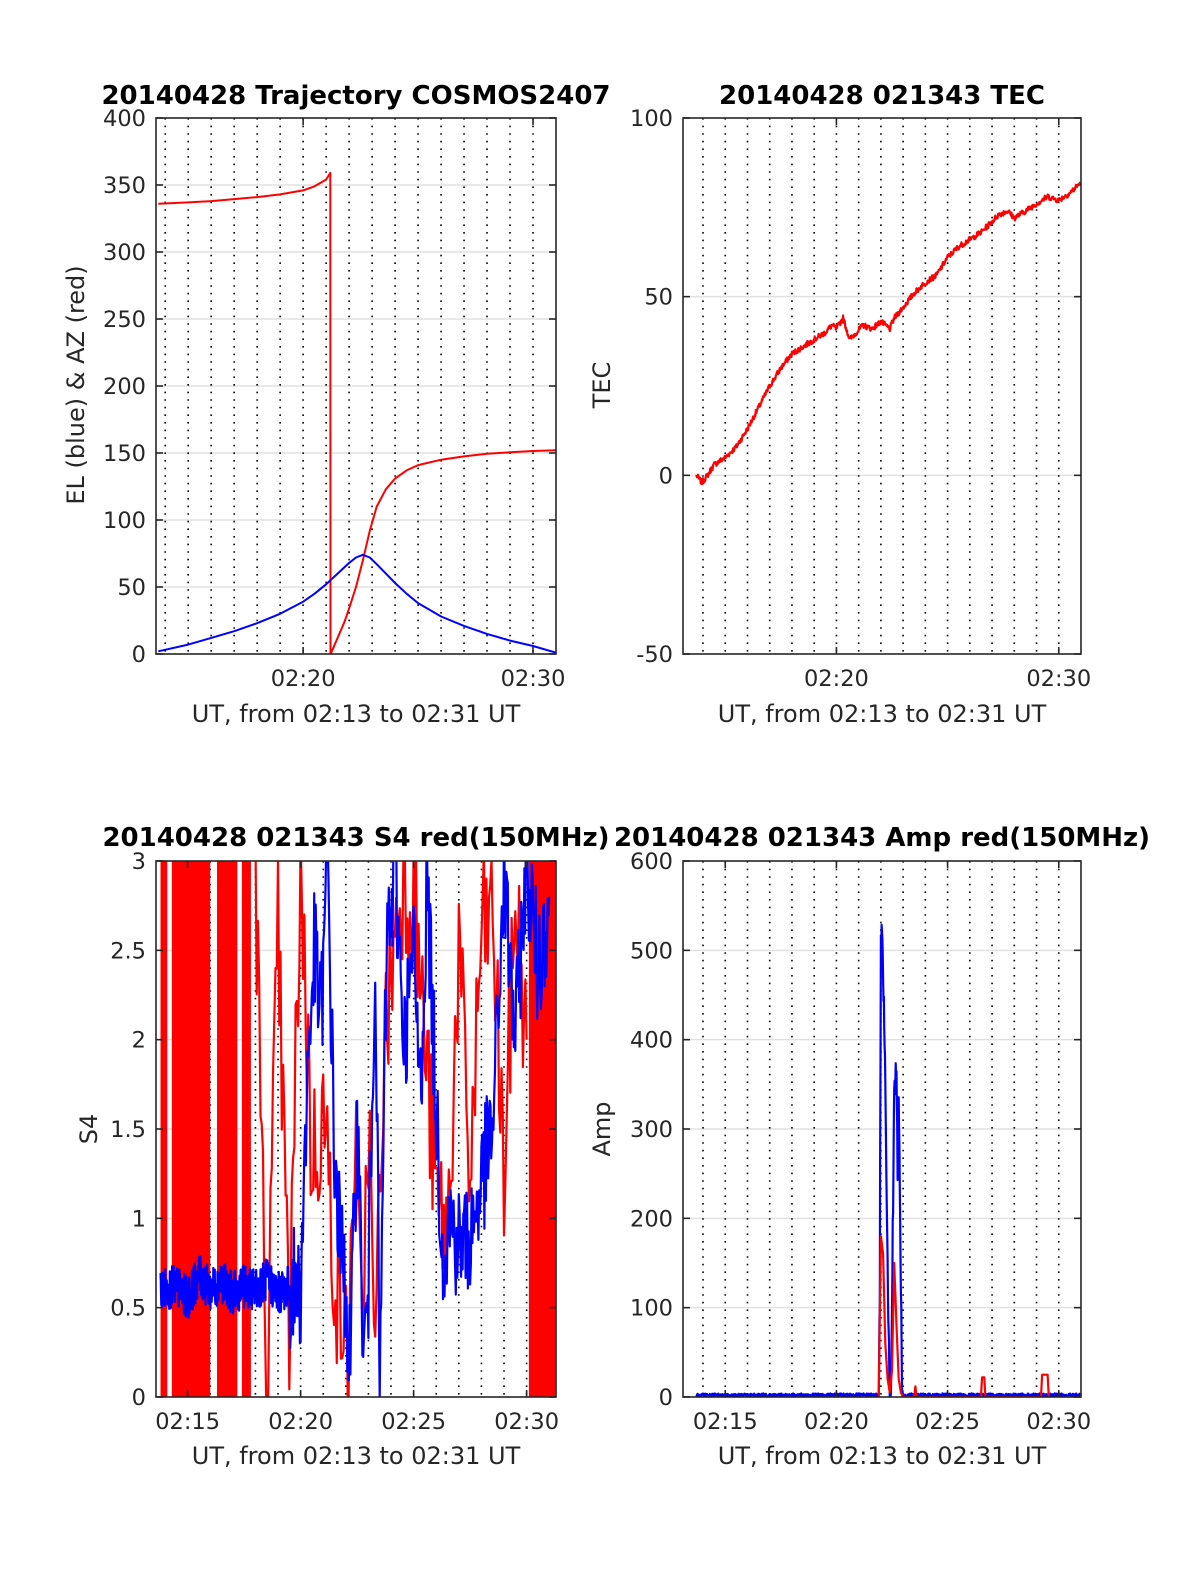 The height and width of the screenshot is (1575, 1200). What do you see at coordinates (128, 1130) in the screenshot?
I see `y-tick-label: 1.5` at bounding box center [128, 1130].